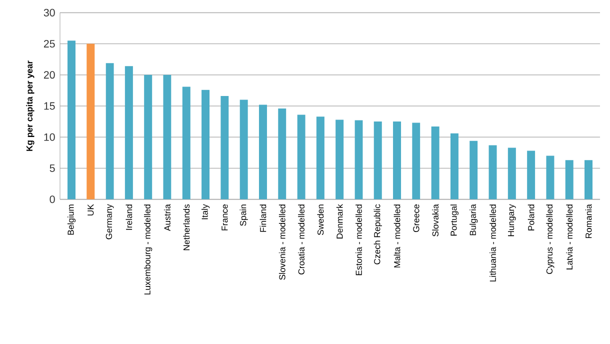  I want to click on y-tick-label: 5, so click(52, 168).